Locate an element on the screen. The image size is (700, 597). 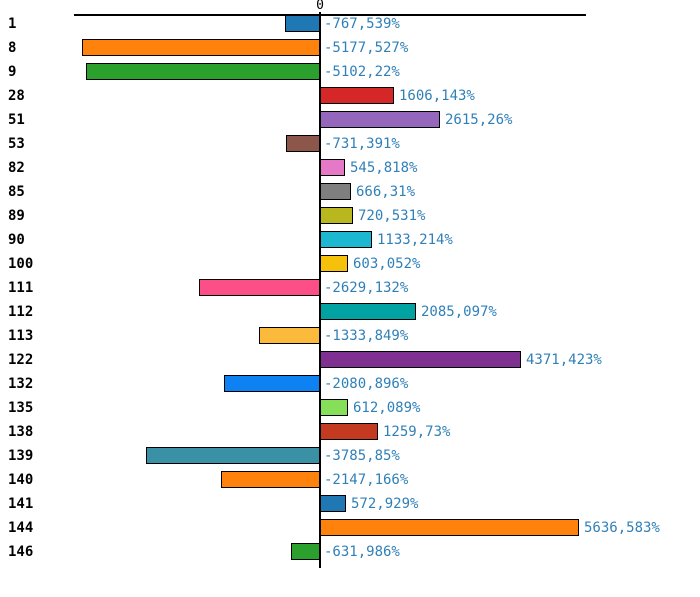
category-label: 122 is located at coordinates (21, 359).